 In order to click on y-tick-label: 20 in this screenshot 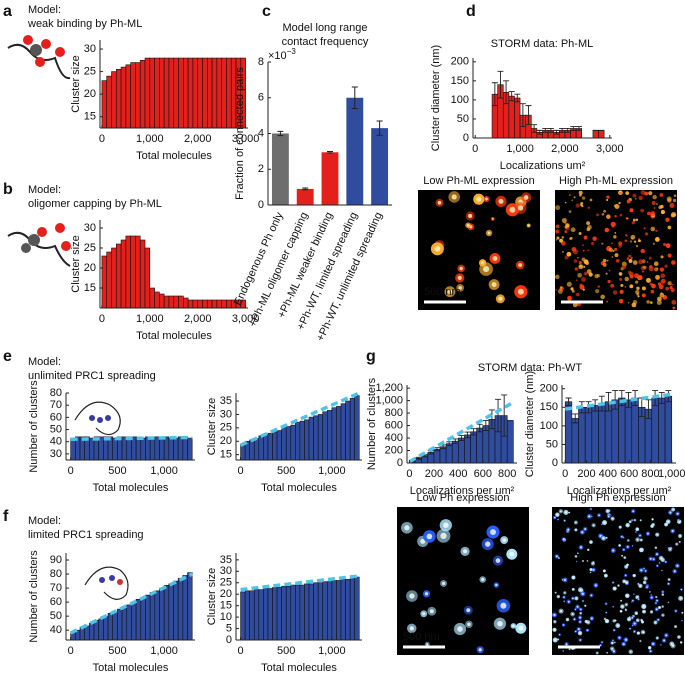, I will do `click(90, 268)`.